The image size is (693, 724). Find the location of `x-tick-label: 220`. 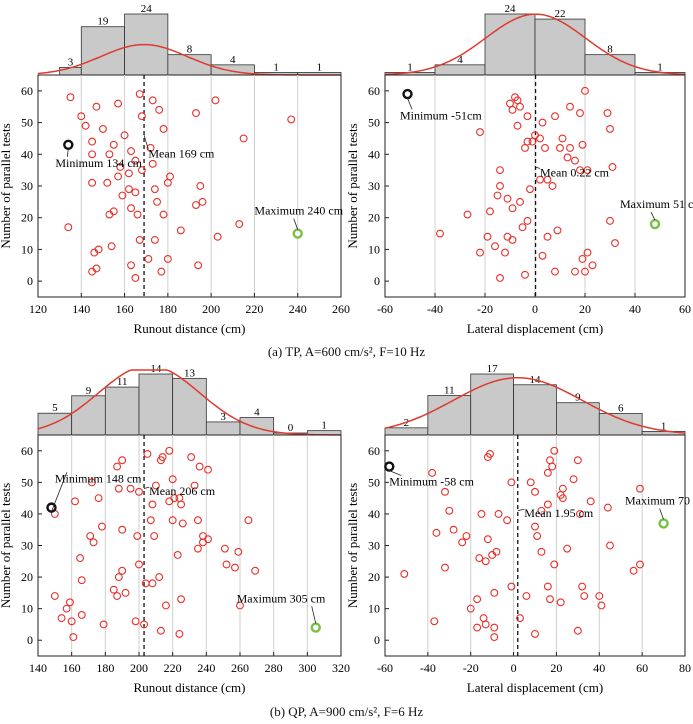

x-tick-label: 220 is located at coordinates (173, 668).